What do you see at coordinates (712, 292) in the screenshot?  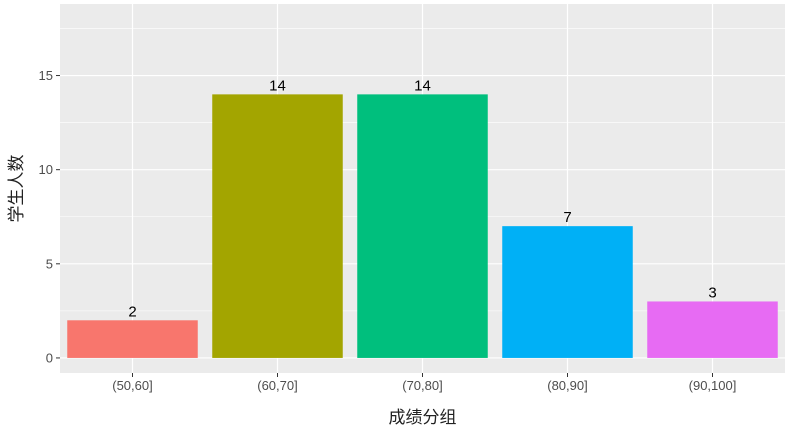 I see `data-label: 3` at bounding box center [712, 292].